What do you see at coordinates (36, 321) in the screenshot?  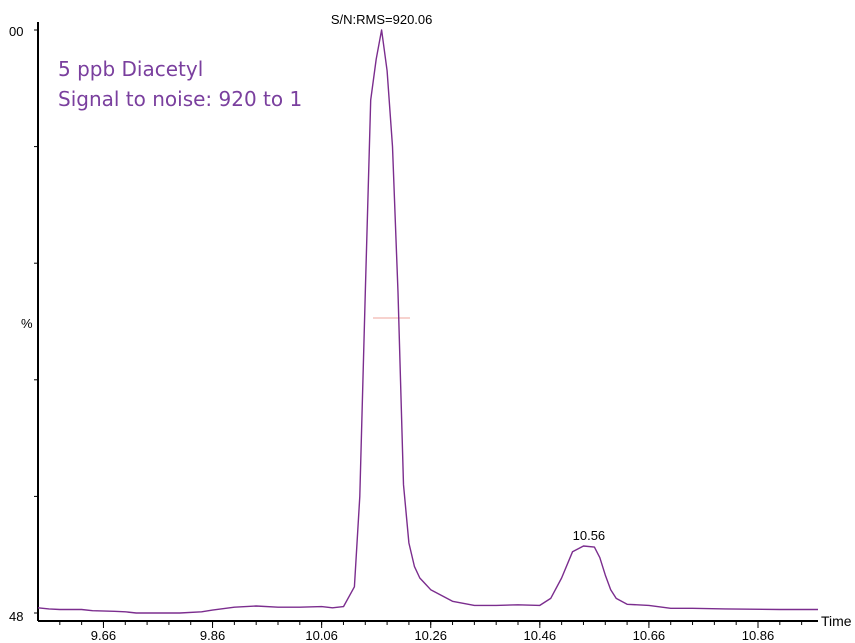 I see `y-axis-ticks` at bounding box center [36, 321].